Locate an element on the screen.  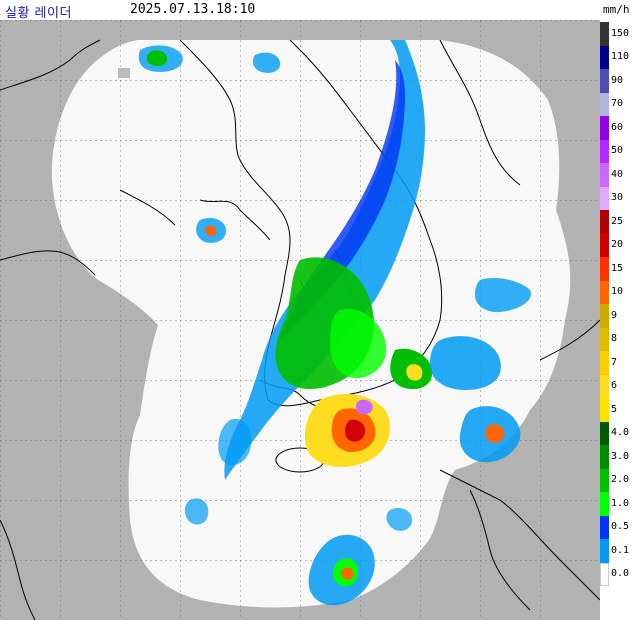
legend-label: 40 is located at coordinates (617, 174).